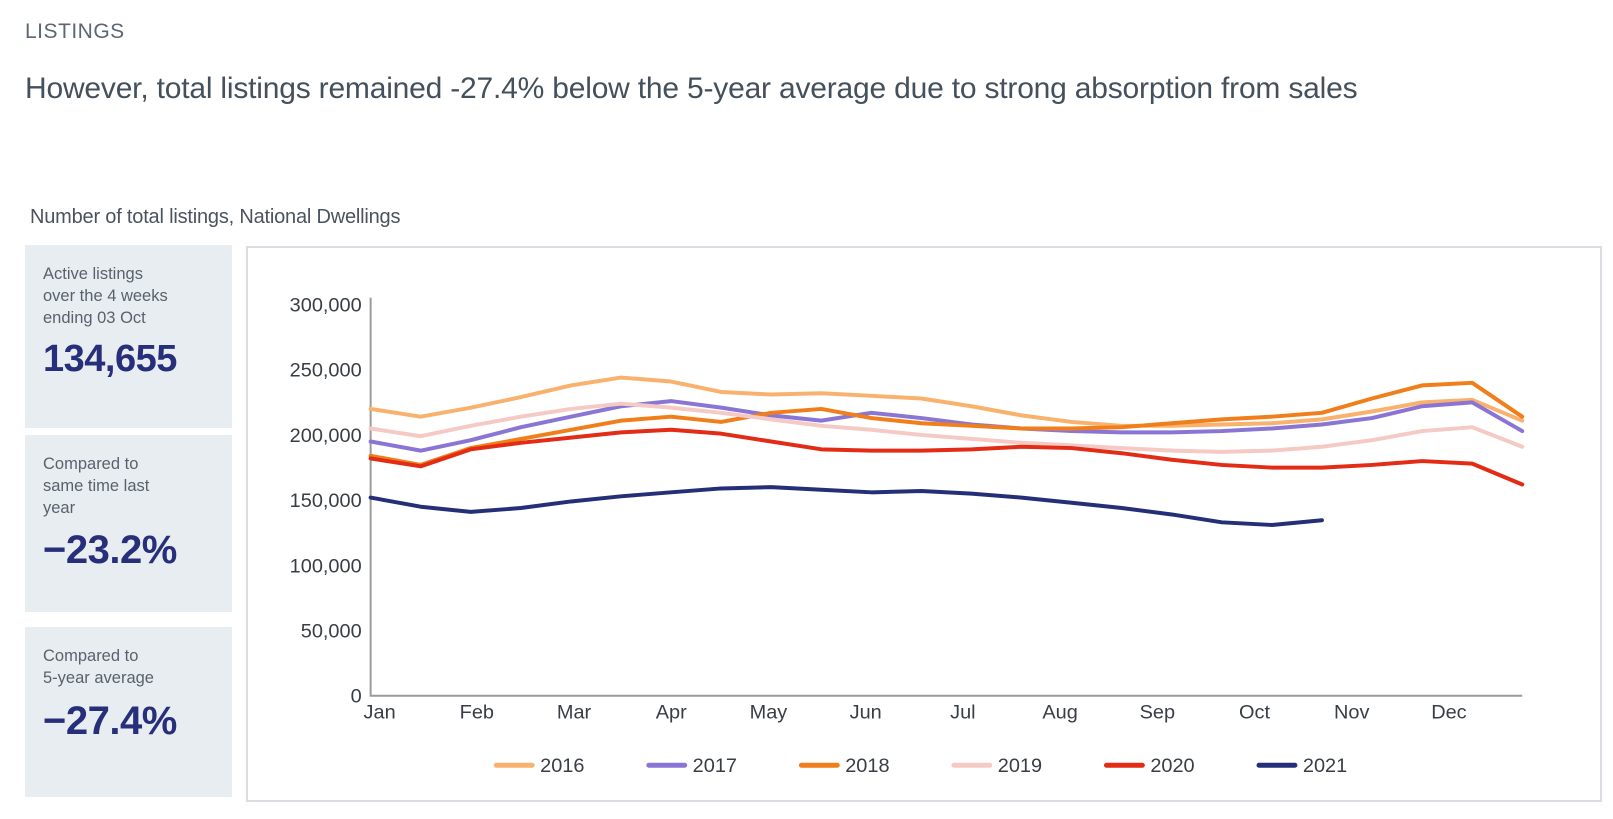 This screenshot has width=1613, height=819. Describe the element at coordinates (846, 506) in the screenshot. I see `series-line-2021` at that location.